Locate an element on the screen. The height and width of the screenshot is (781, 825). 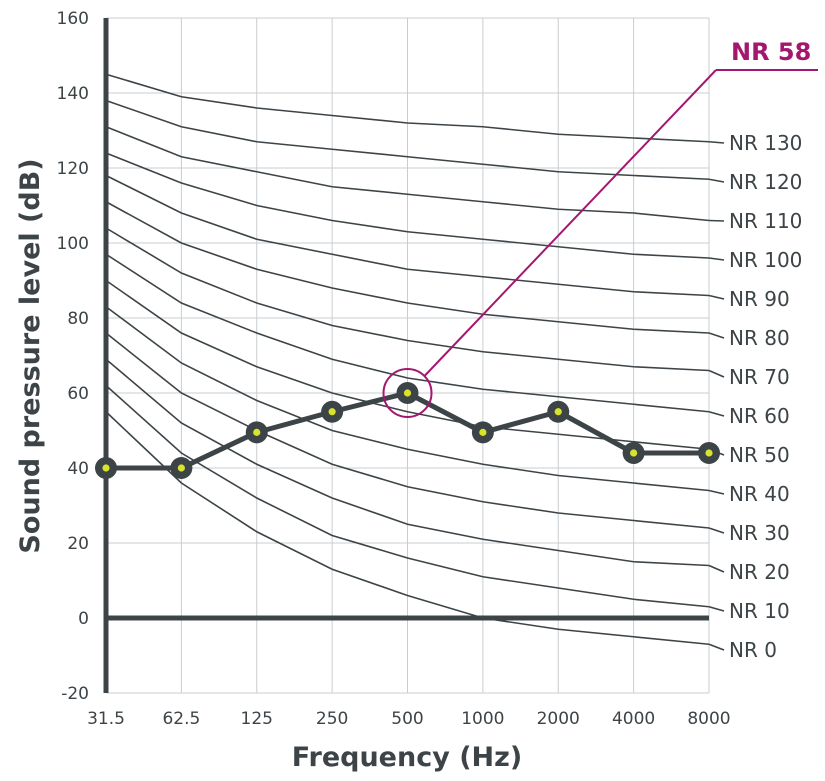
callout-leader is located at coordinates (570, 223).